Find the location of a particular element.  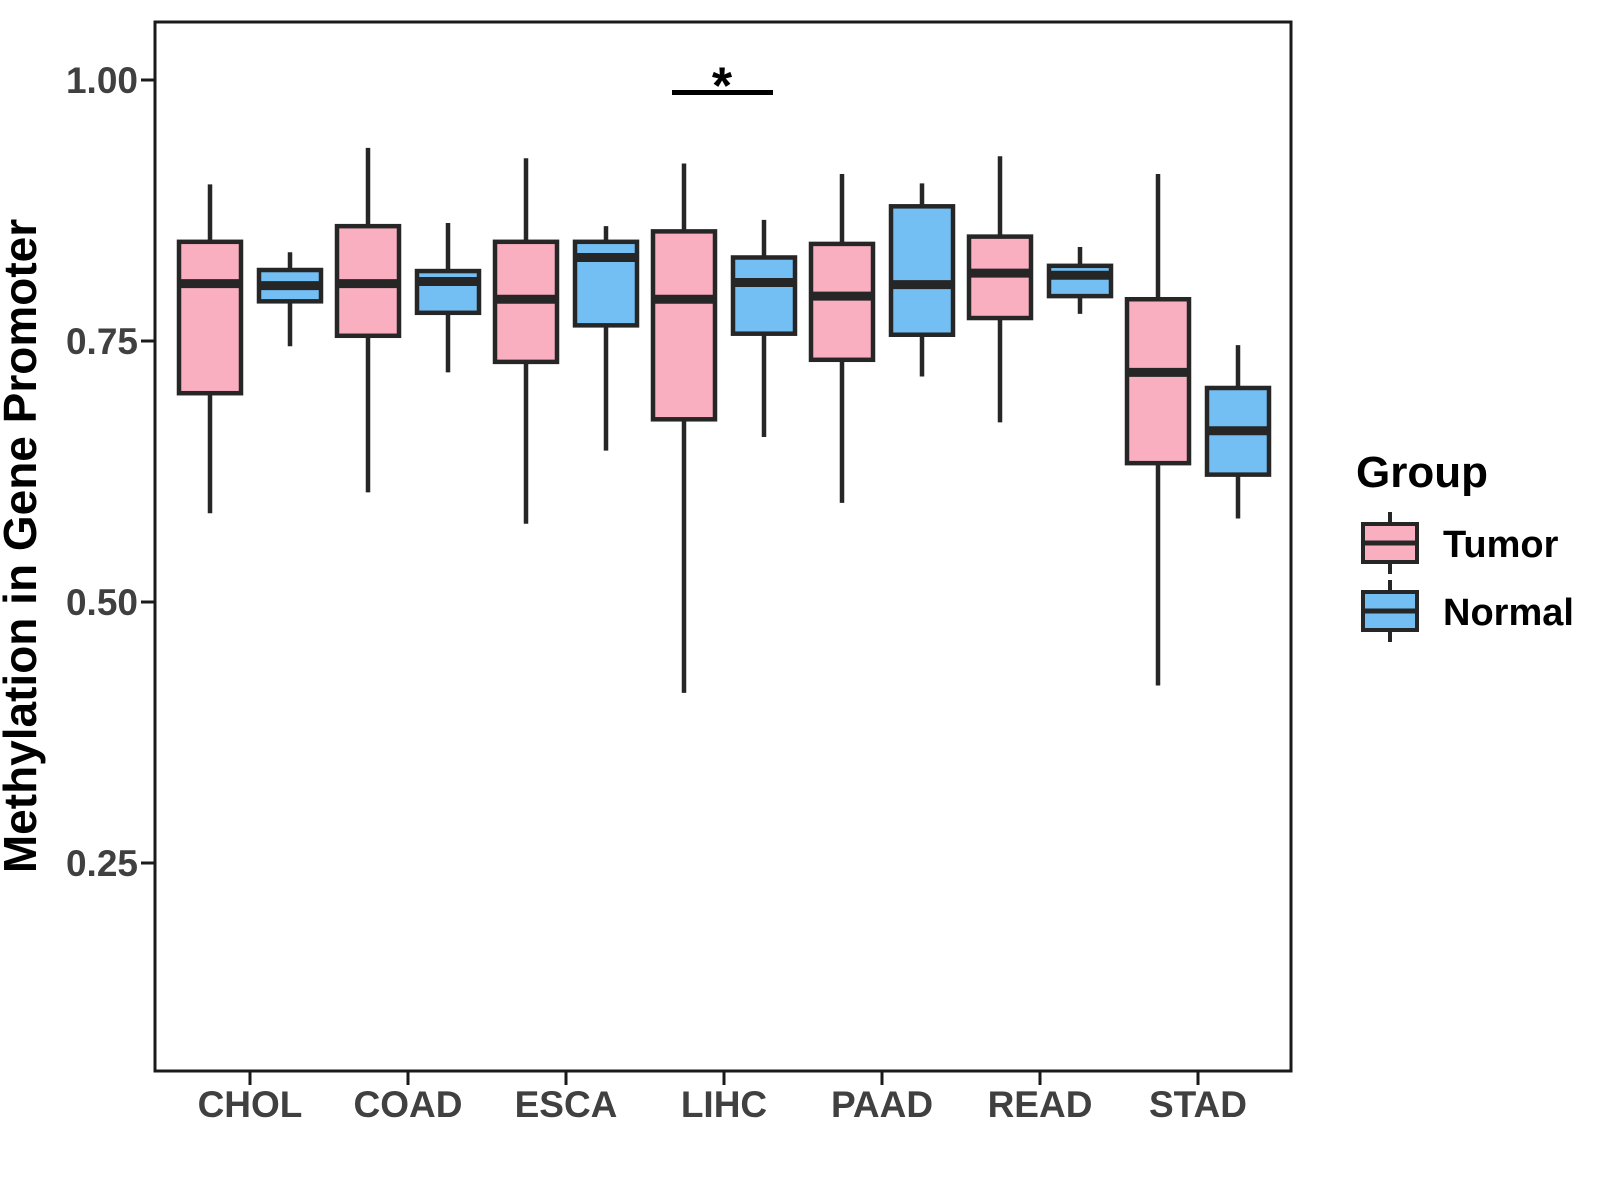

y-tick-label: 0.50 is located at coordinates (102, 602).